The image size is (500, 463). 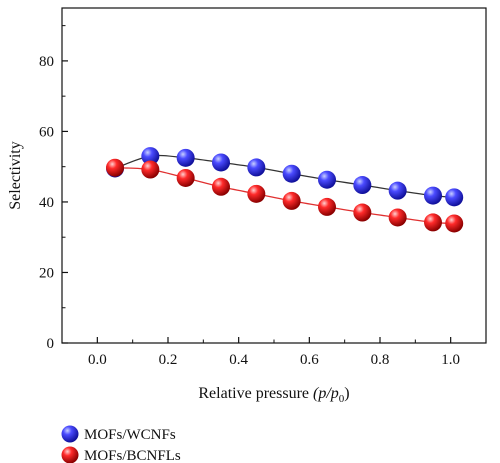 I want to click on legend: MOFs/WCNFs MOFs/BCNFLs, so click(x=121, y=444).